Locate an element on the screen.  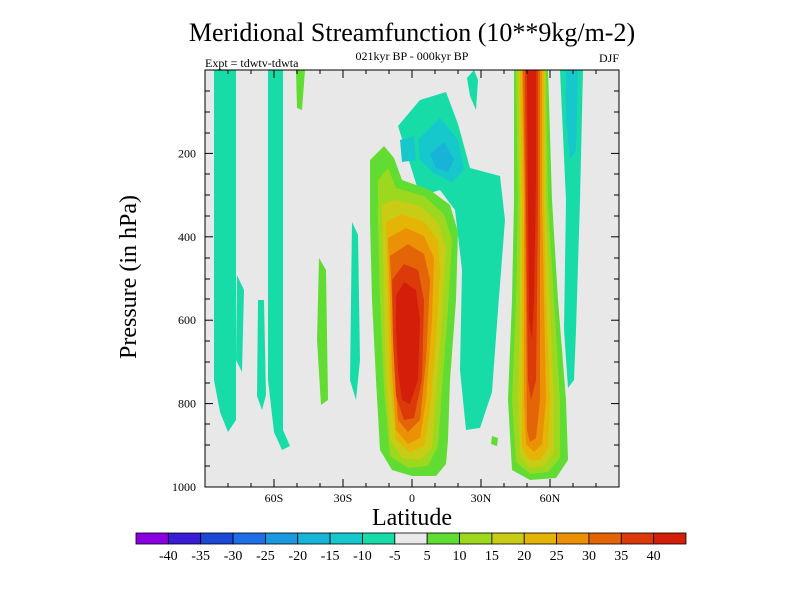
y-tick-label: 800 is located at coordinates (187, 404).